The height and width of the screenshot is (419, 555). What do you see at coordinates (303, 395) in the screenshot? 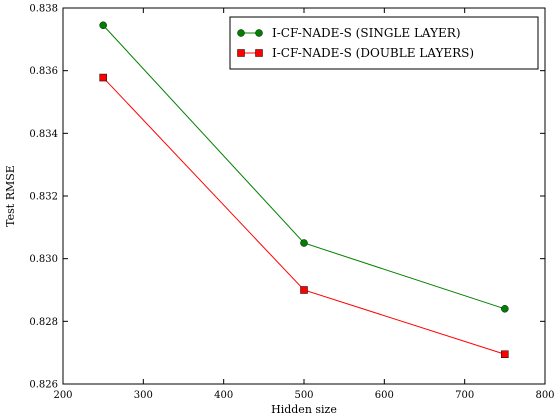
I see `x-tick-label: 500` at bounding box center [303, 395].